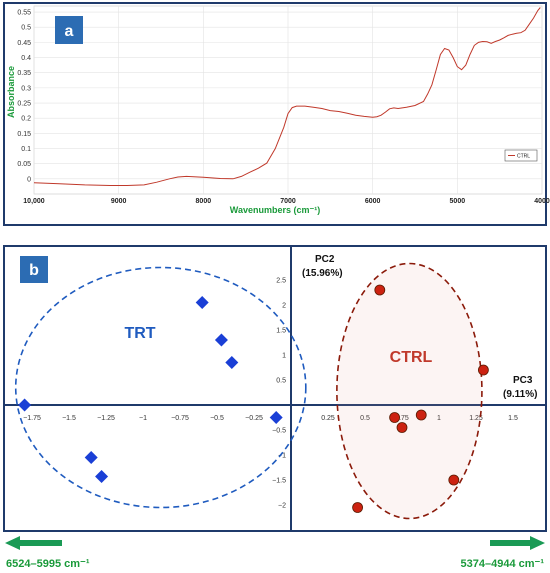 This screenshot has height=573, width=550. What do you see at coordinates (503, 564) in the screenshot?
I see `right-range-label: 5374–4944 cm⁻¹` at bounding box center [503, 564].